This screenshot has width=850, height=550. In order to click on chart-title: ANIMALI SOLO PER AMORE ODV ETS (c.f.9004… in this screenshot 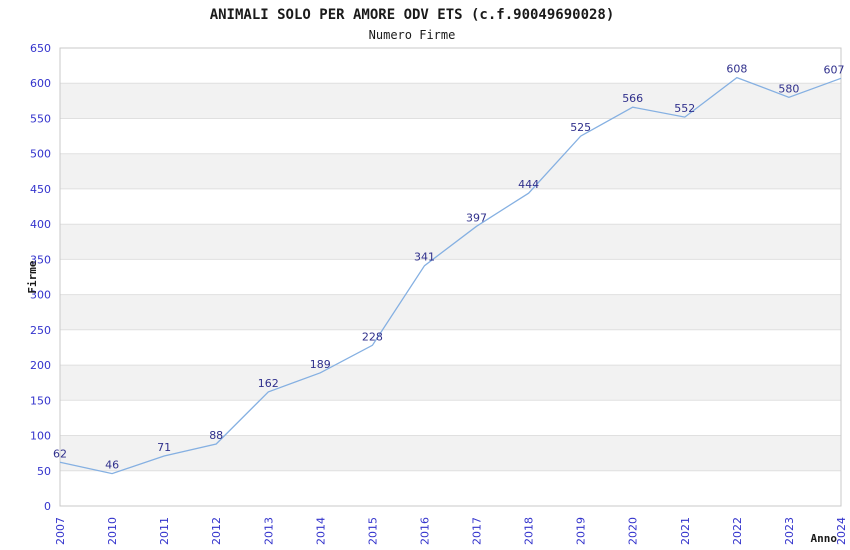, I will do `click(412, 15)`.